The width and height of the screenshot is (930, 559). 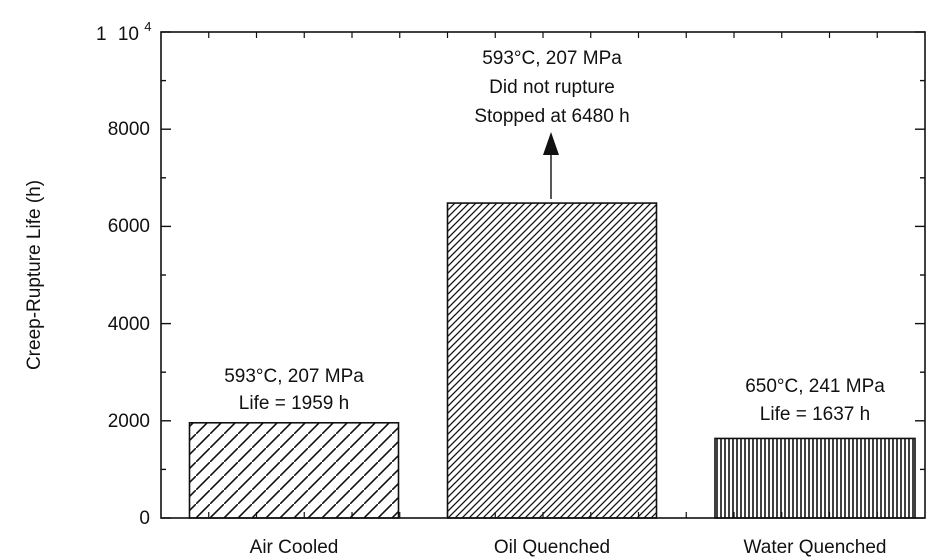 What do you see at coordinates (552, 87) in the screenshot?
I see `annotation-oil-quenched-line-2: Did not rupture` at bounding box center [552, 87].